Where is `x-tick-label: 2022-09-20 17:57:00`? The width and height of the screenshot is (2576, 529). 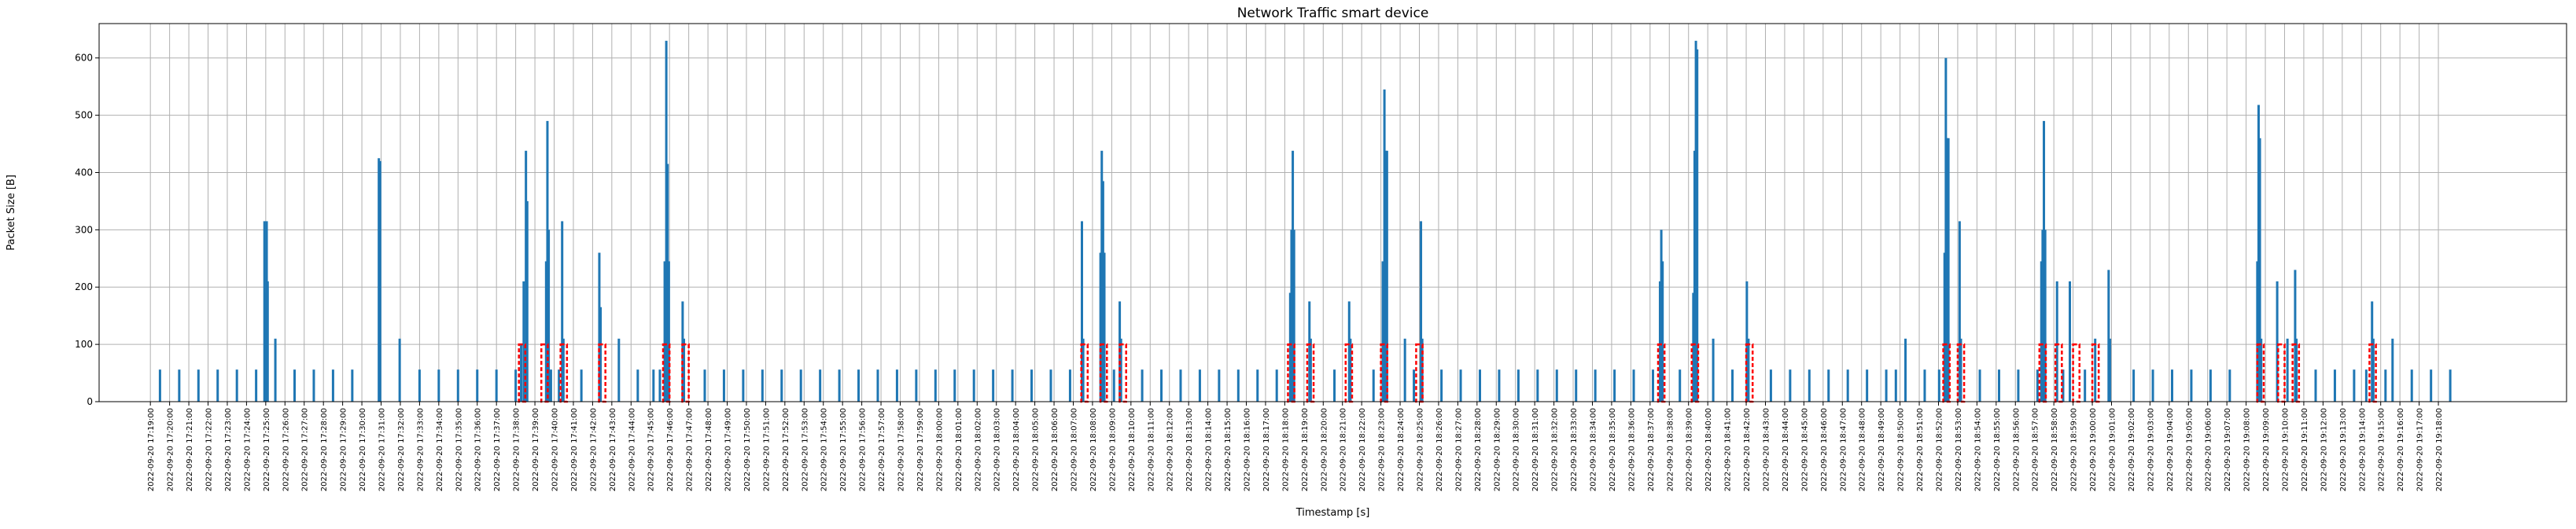
x-tick-label: 2022-09-20 17:57:00 is located at coordinates (882, 449).